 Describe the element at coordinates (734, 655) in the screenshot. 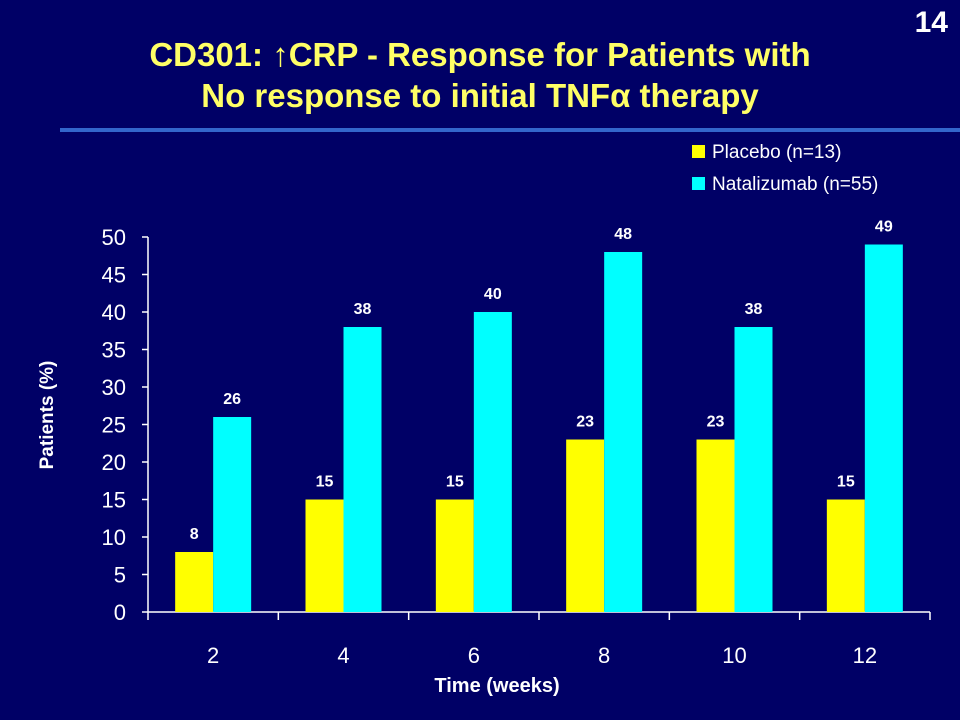

I see `x-tick-label: 10` at that location.